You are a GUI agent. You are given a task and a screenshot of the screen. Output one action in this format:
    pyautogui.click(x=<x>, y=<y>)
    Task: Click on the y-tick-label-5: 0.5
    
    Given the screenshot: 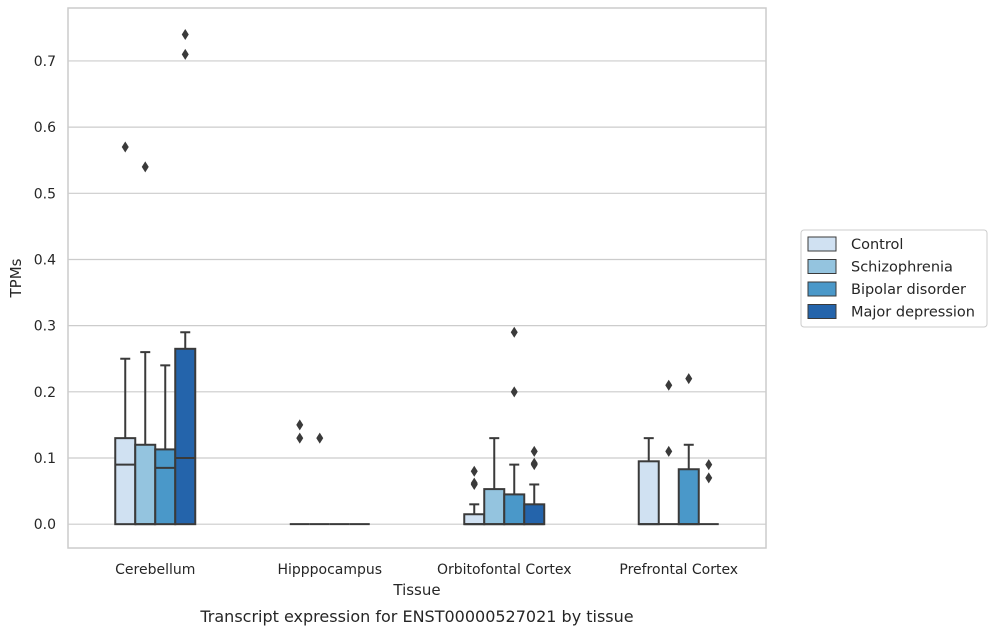 What is the action you would take?
    pyautogui.click(x=45, y=194)
    